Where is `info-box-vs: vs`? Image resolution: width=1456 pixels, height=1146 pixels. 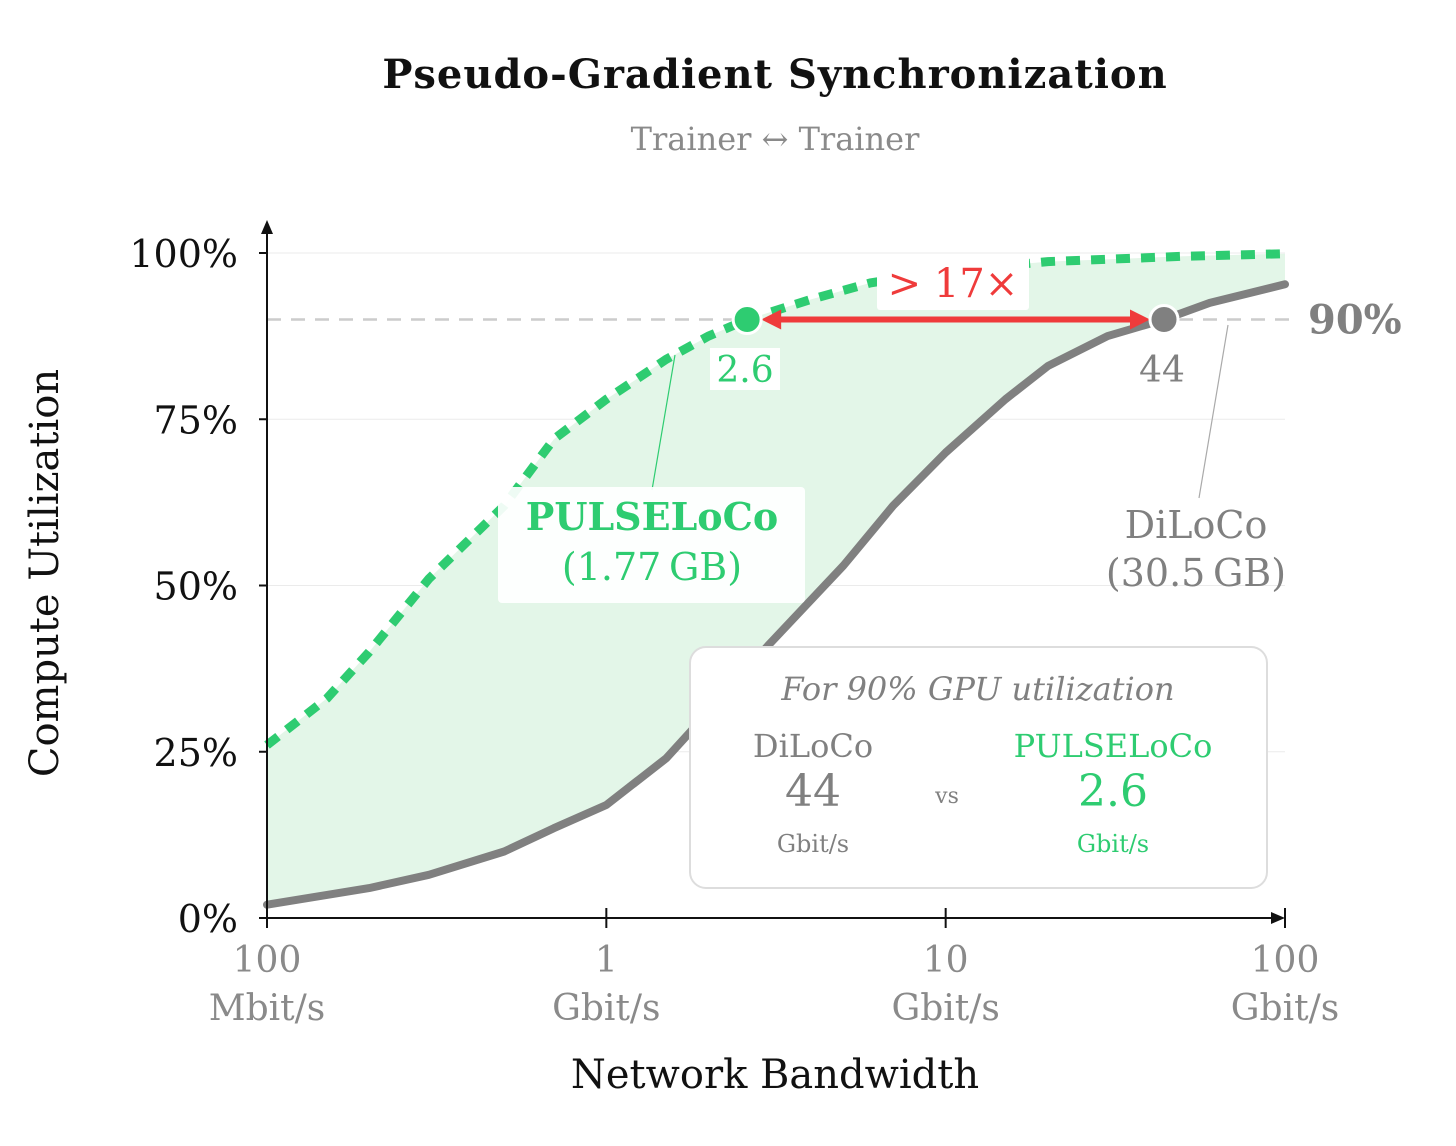 info-box-vs: vs is located at coordinates (946, 796).